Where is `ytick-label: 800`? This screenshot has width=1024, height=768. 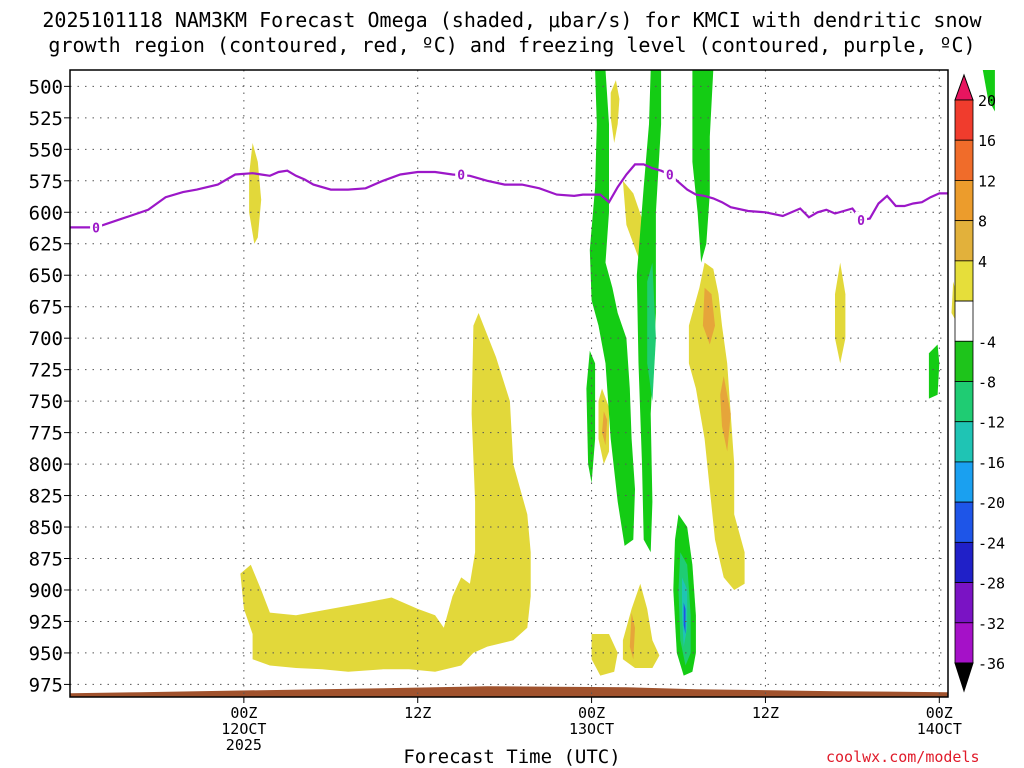
ytick-label: 800 is located at coordinates (46, 465).